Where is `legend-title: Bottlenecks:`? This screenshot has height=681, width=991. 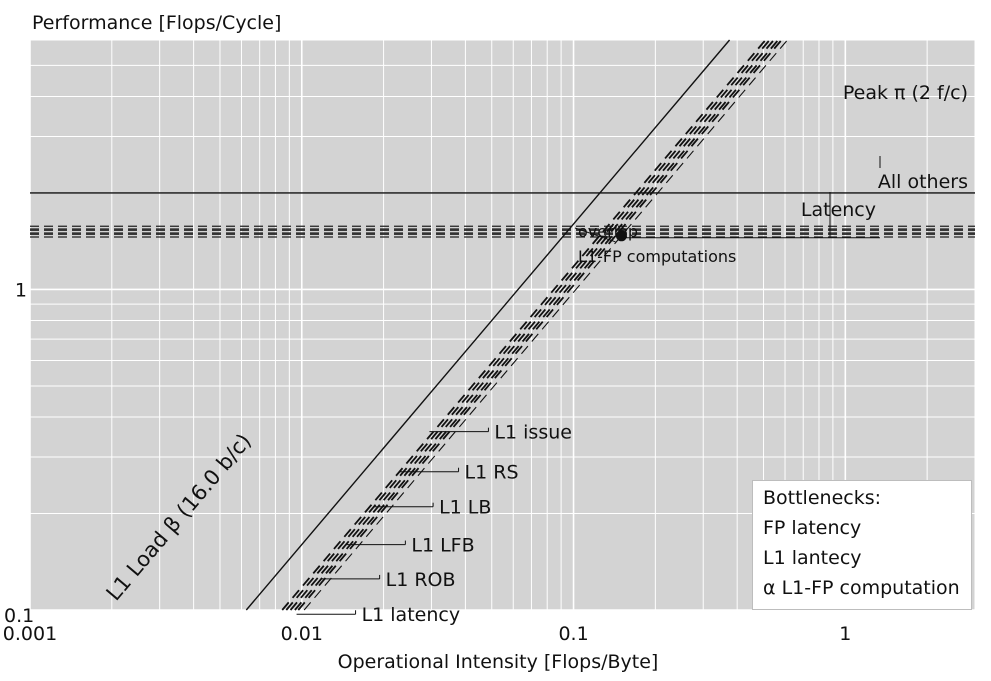 legend-title: Bottlenecks: is located at coordinates (822, 498).